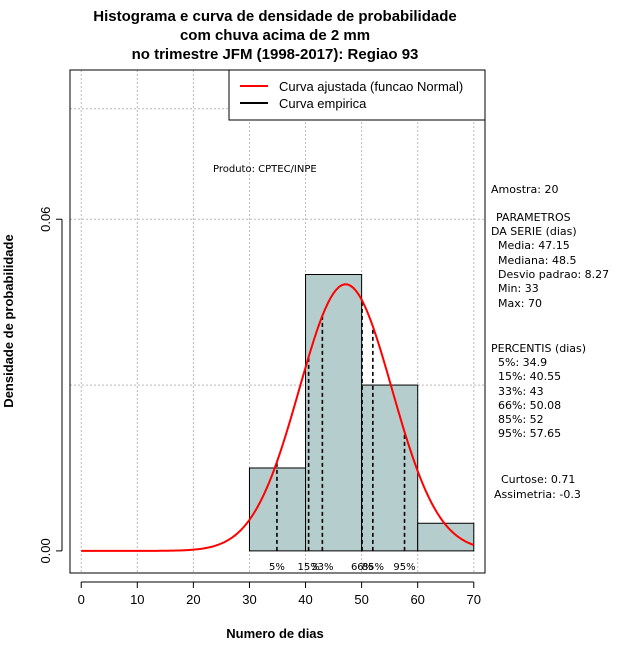  What do you see at coordinates (522, 362) in the screenshot?
I see `stat-p5: 5%: 34.9` at bounding box center [522, 362].